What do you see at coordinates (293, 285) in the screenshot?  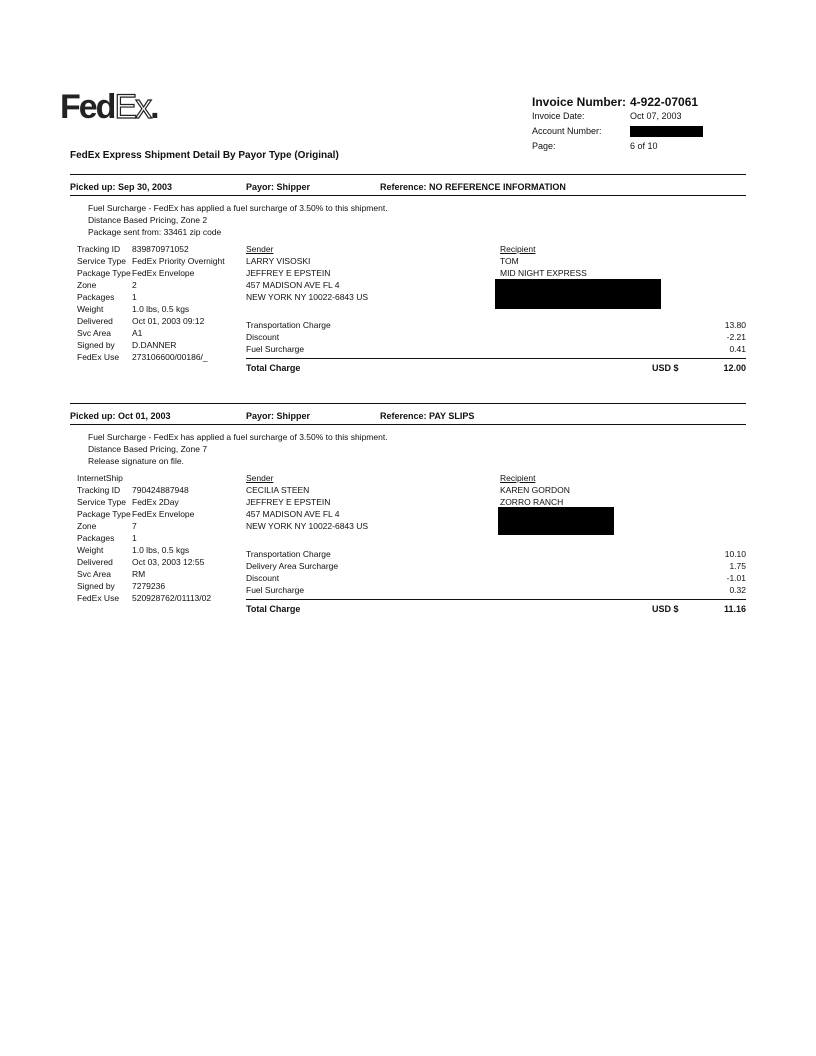 I see `sender-line: 457 MADISON AVE FL 4` at bounding box center [293, 285].